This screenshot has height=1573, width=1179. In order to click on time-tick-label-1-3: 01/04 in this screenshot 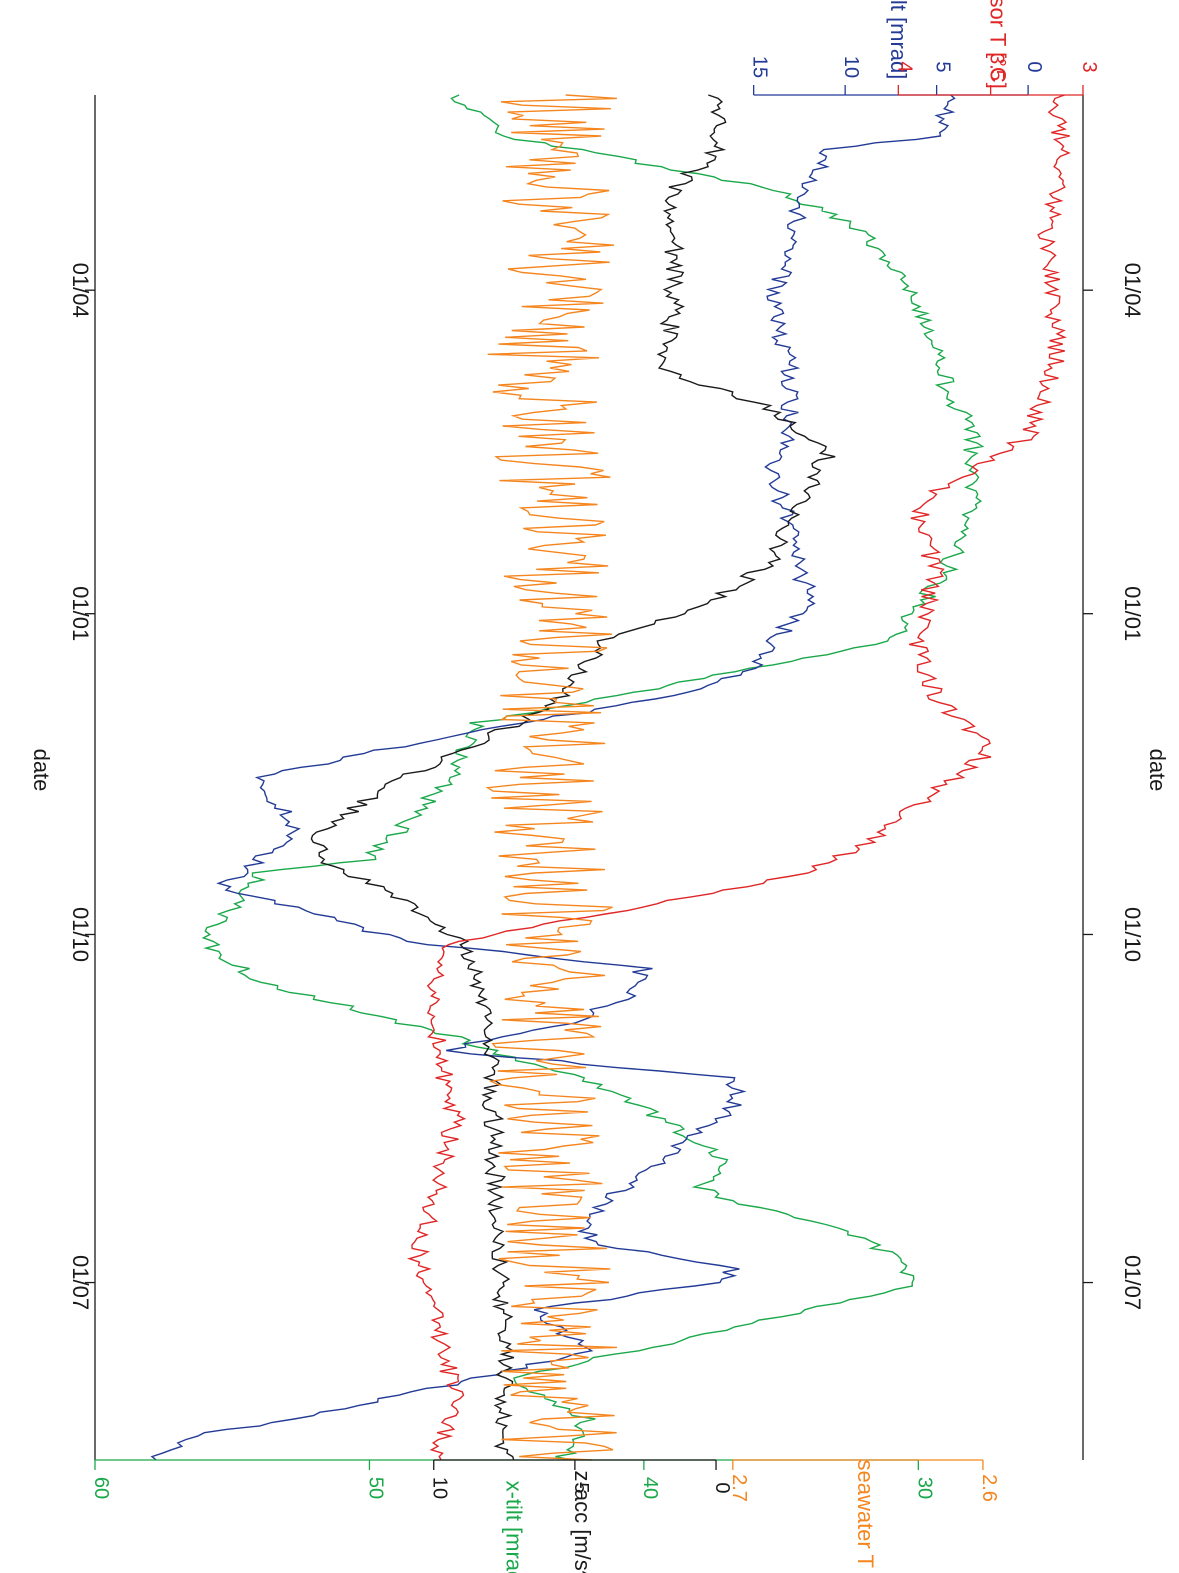, I will do `click(1132, 290)`.